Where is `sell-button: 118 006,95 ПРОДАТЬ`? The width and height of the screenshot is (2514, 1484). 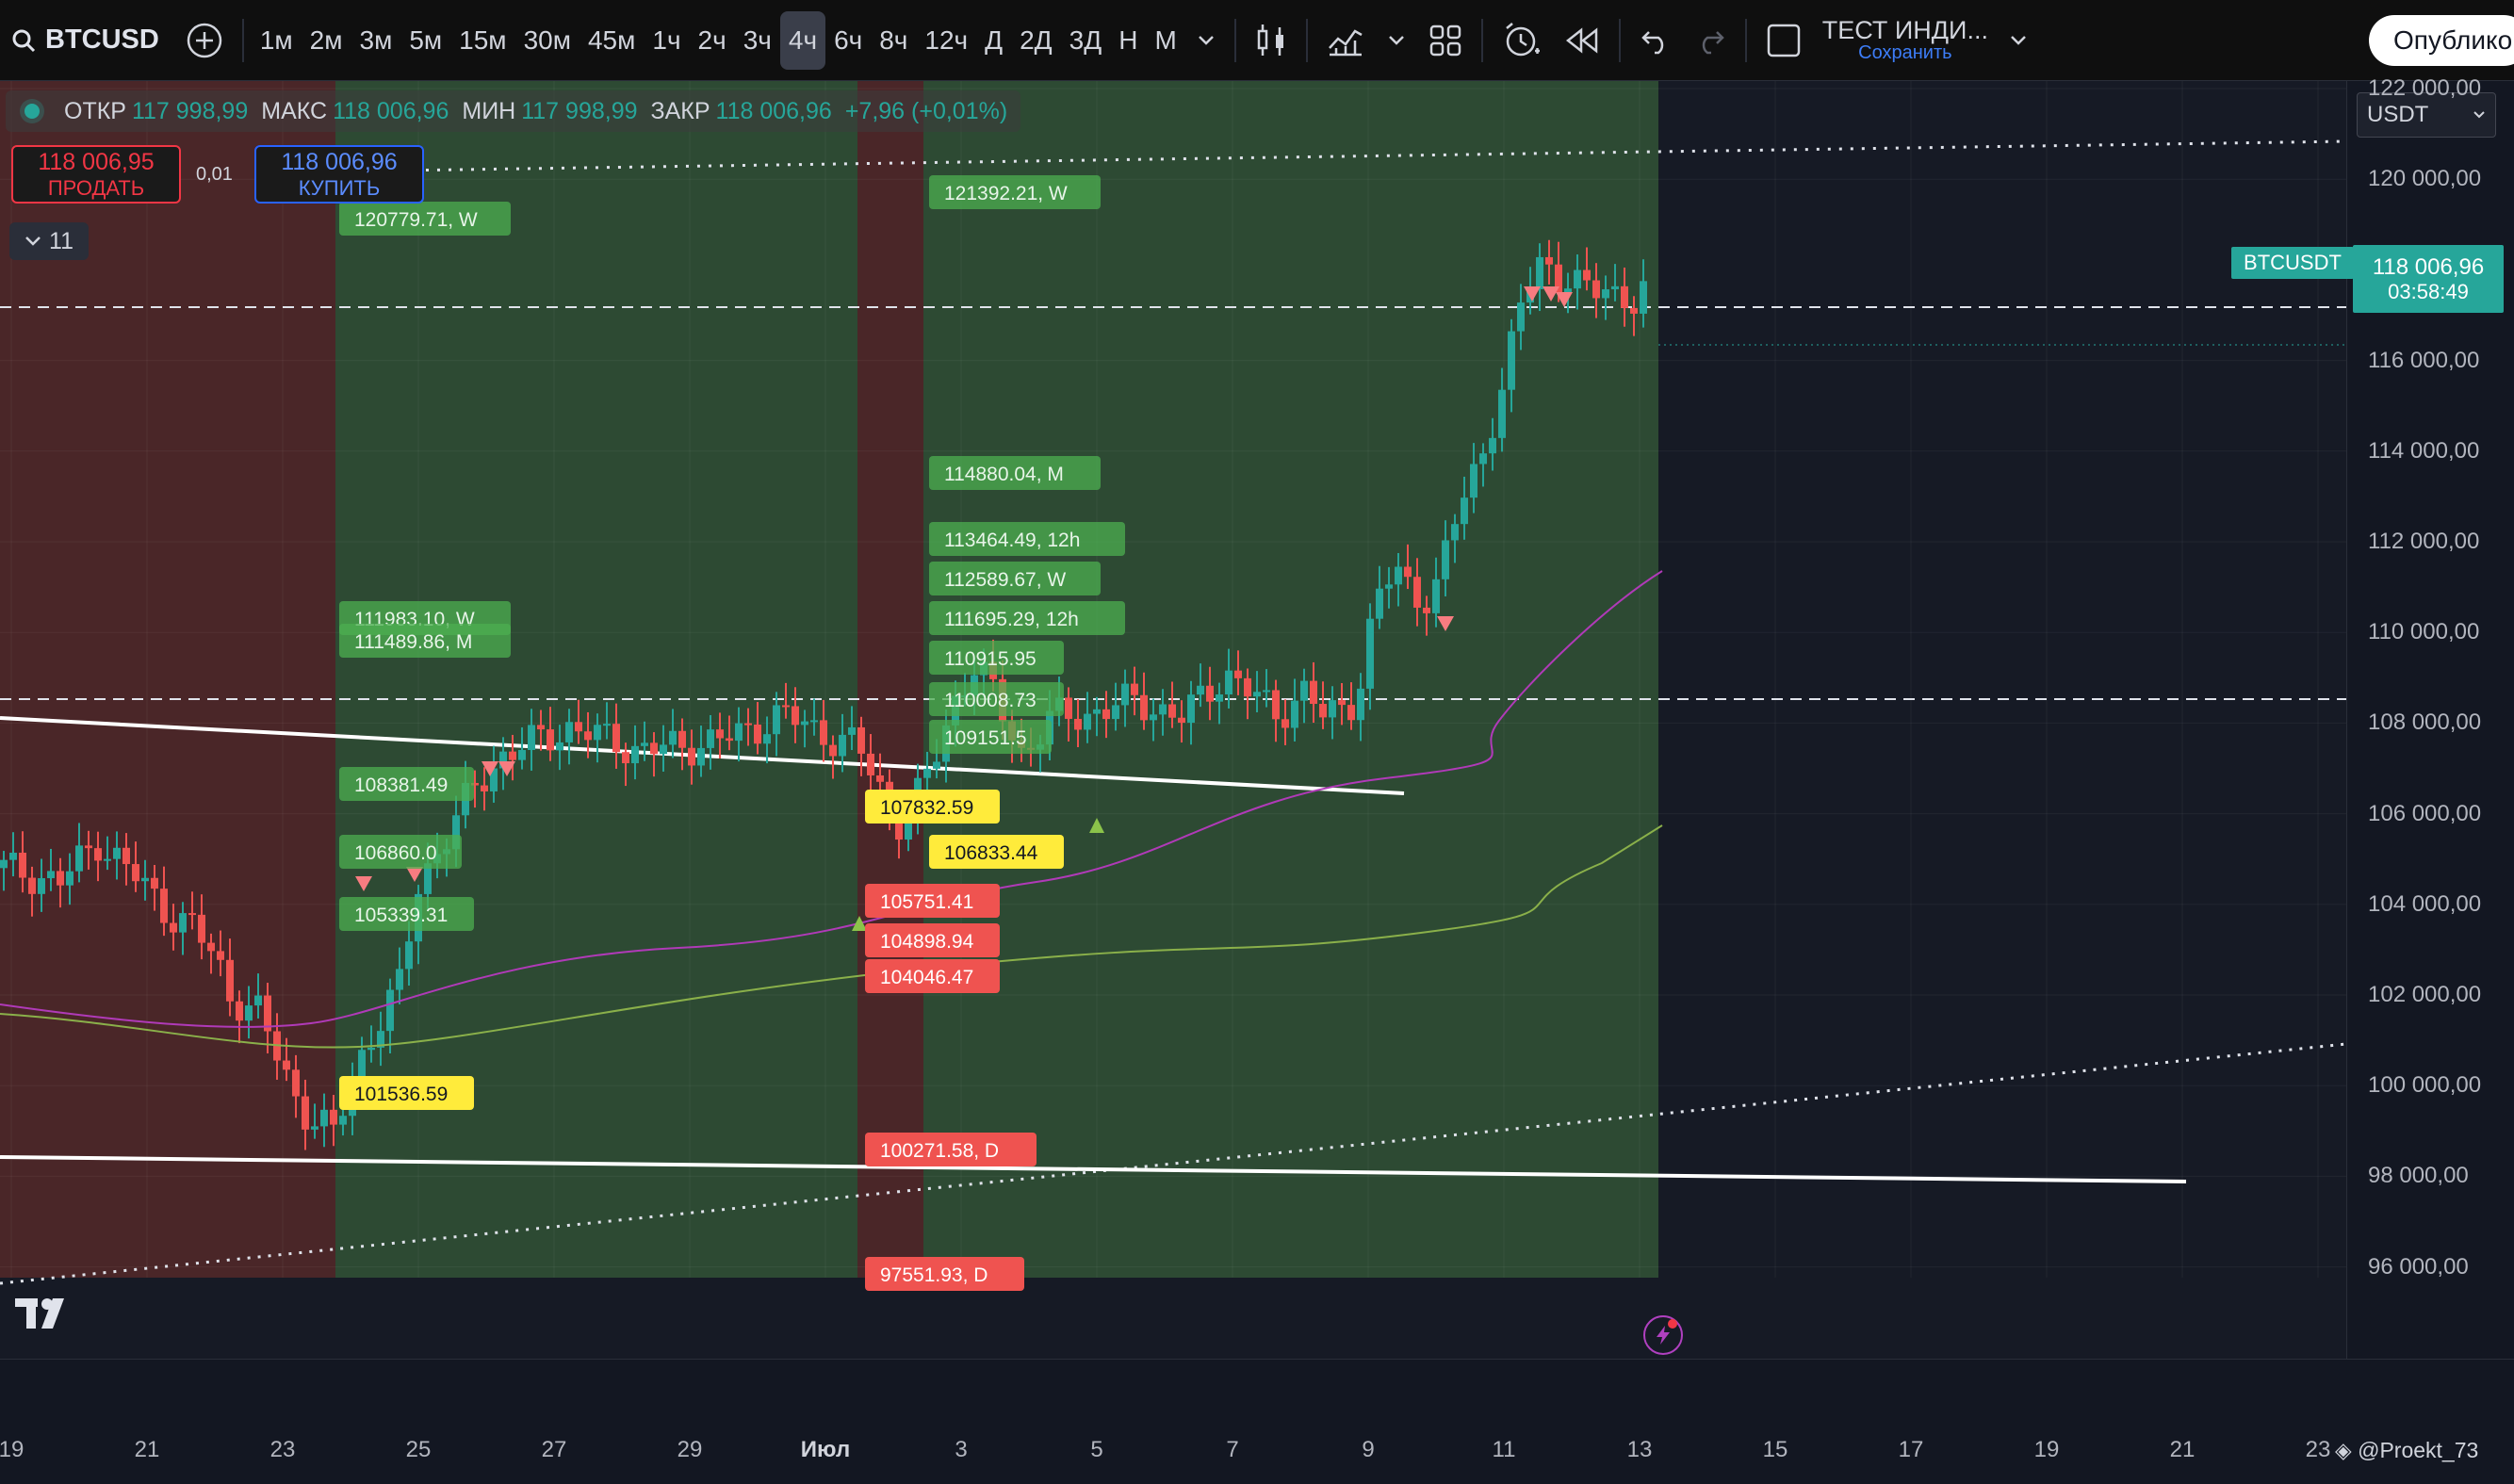
sell-button: 118 006,95 ПРОДАТЬ is located at coordinates (96, 174).